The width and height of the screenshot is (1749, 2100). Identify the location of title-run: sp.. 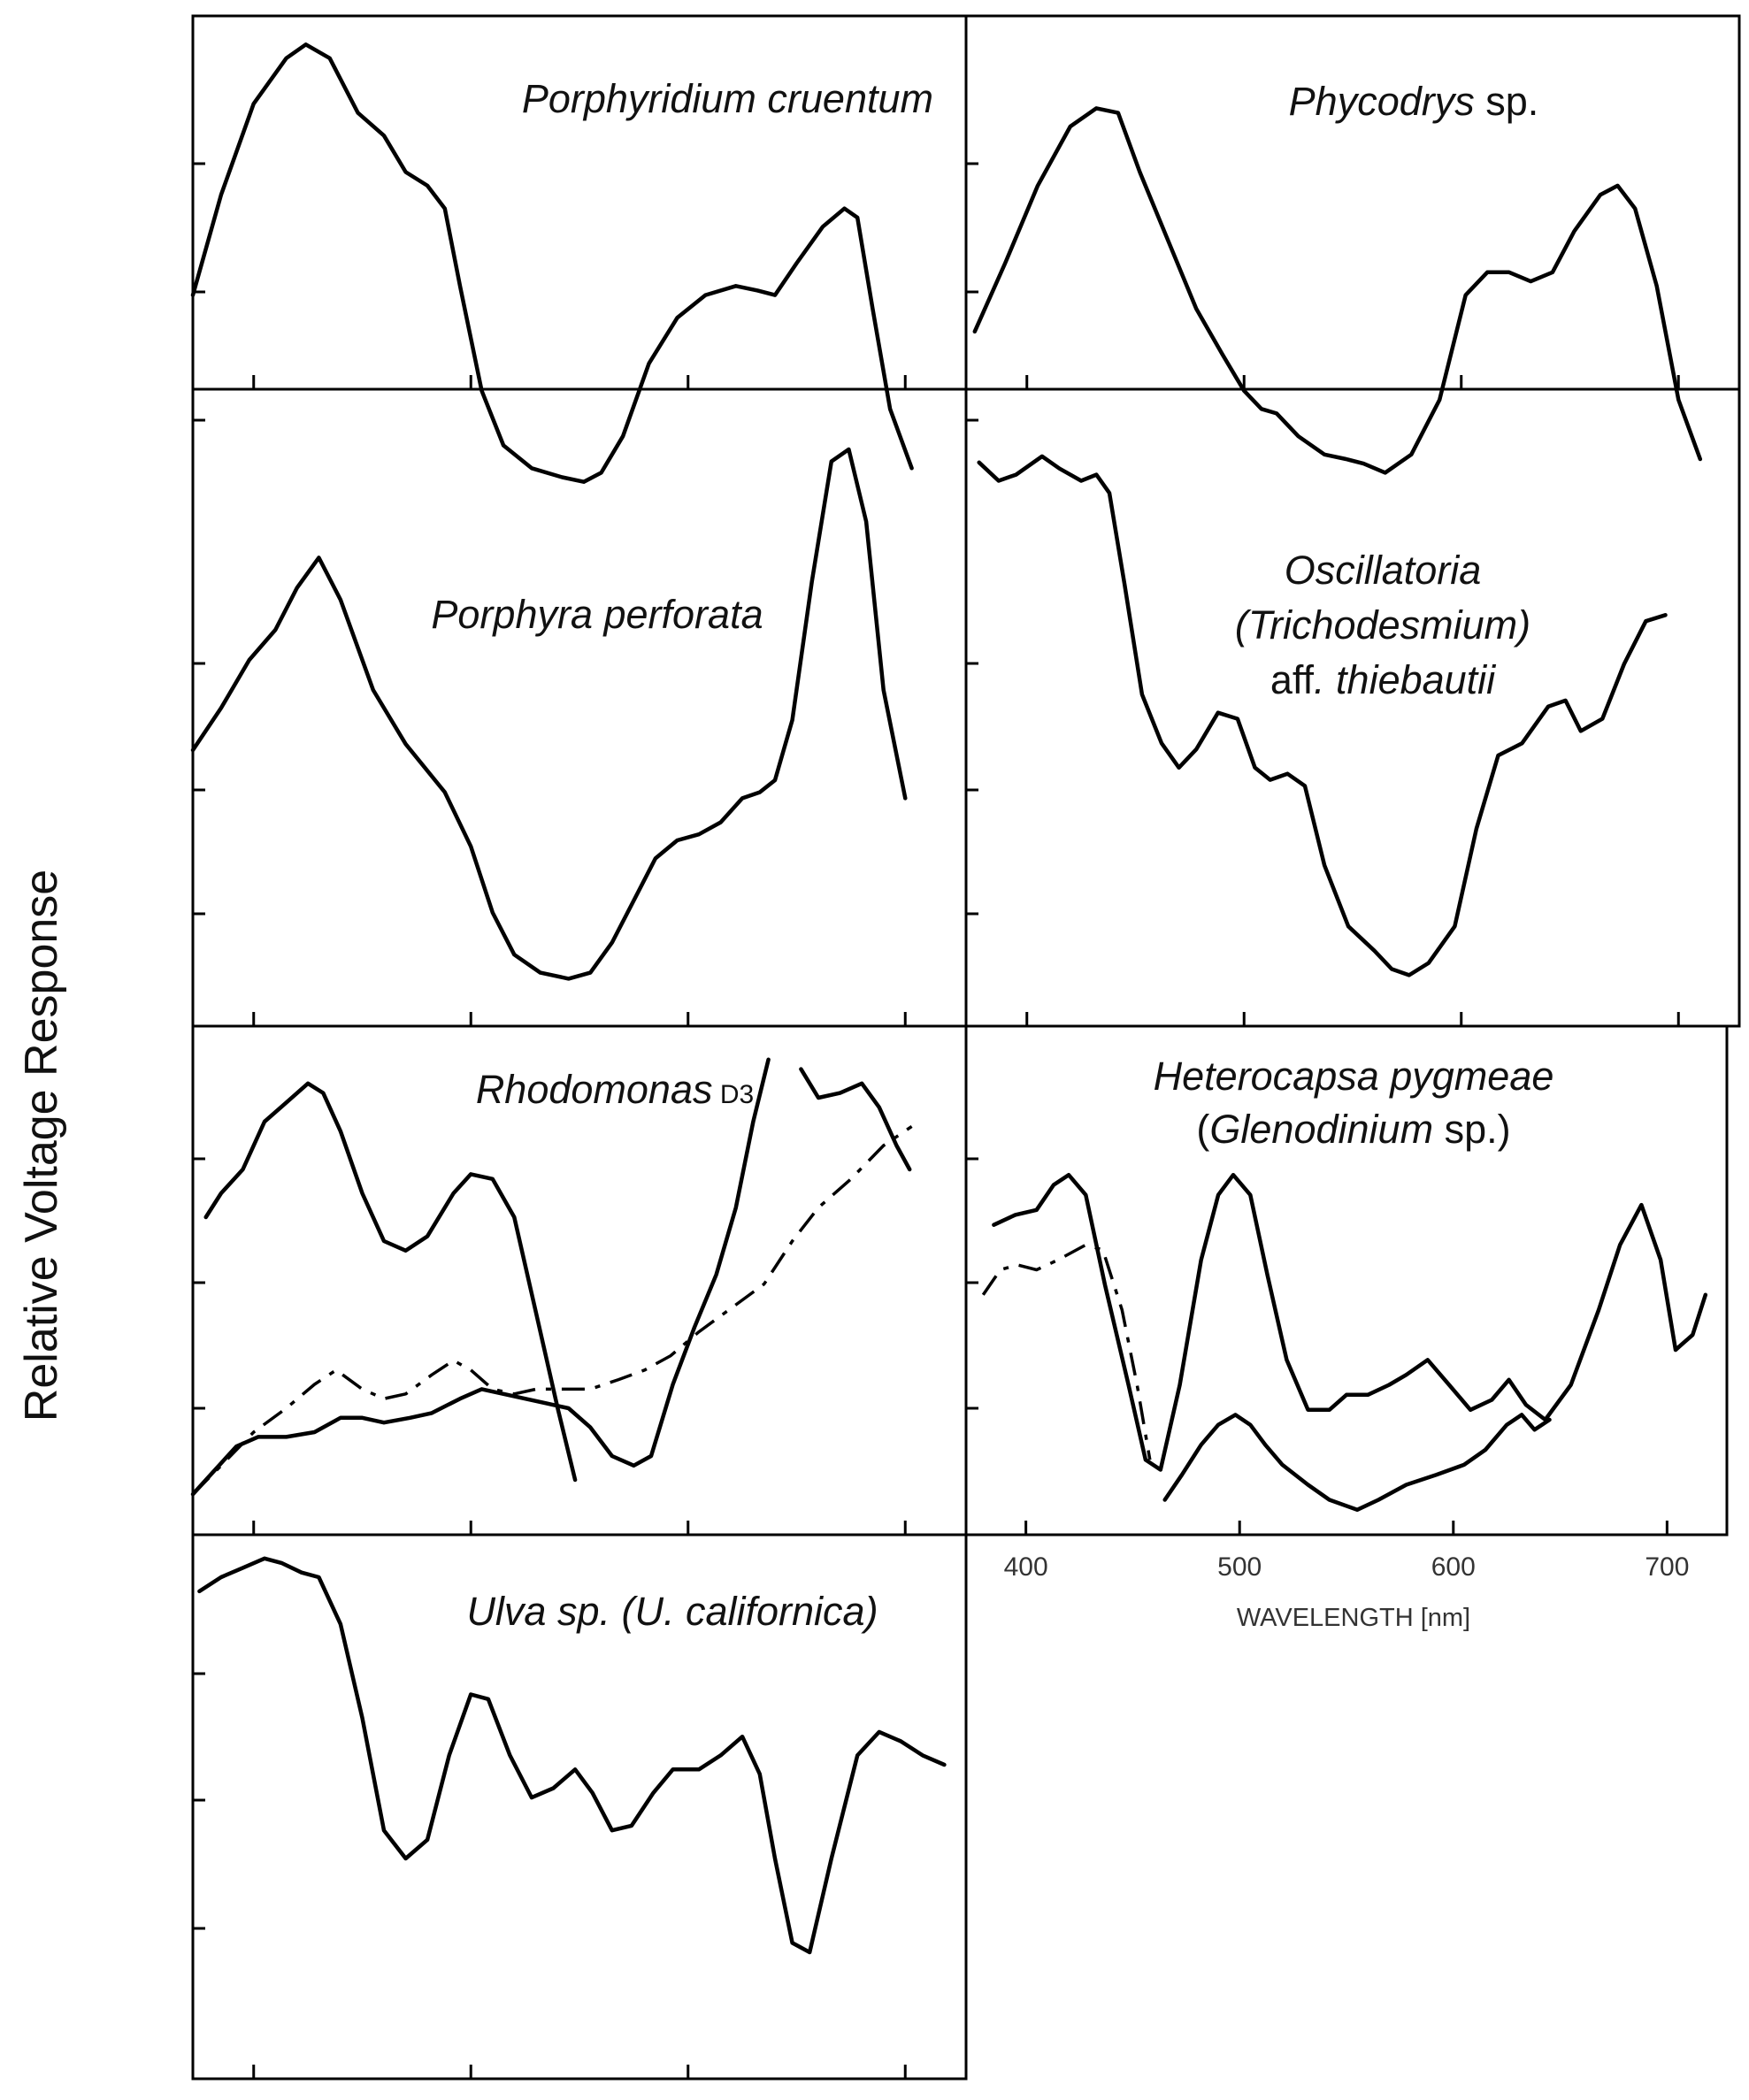
(1507, 101).